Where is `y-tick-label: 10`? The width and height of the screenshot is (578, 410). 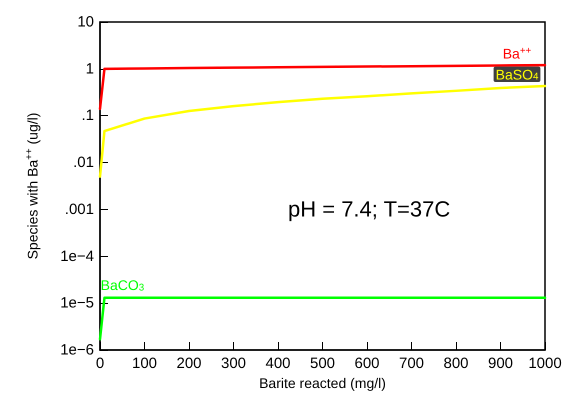
y-tick-label: 10 is located at coordinates (85, 22).